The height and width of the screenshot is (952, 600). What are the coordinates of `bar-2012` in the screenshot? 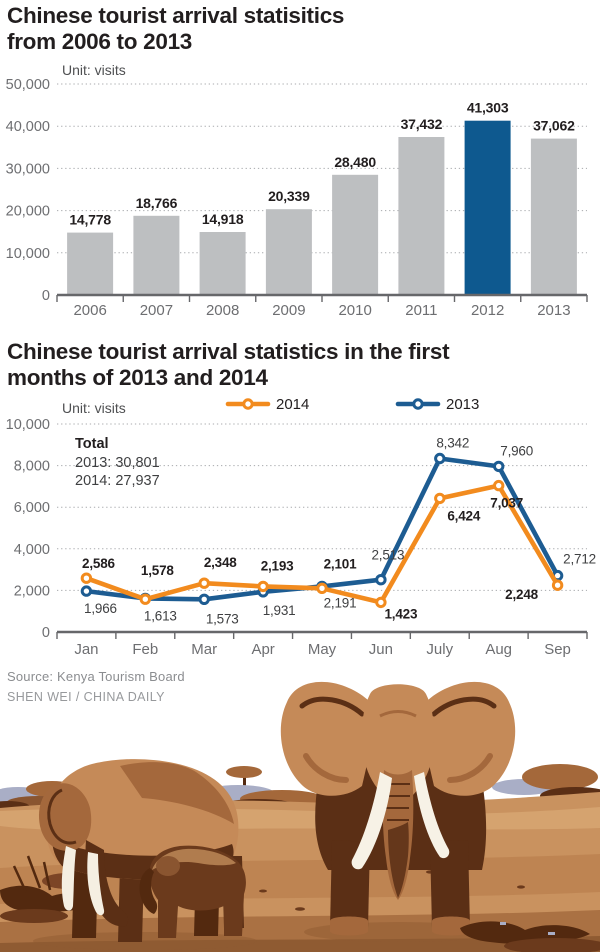 It's located at (487, 207).